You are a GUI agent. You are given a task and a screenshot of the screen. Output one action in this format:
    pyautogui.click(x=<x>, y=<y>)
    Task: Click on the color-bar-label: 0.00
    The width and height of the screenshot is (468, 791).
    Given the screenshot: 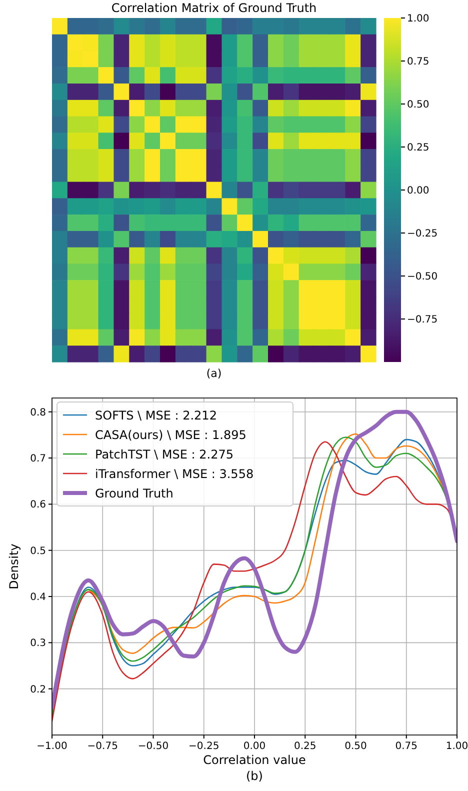 What is the action you would take?
    pyautogui.click(x=418, y=191)
    